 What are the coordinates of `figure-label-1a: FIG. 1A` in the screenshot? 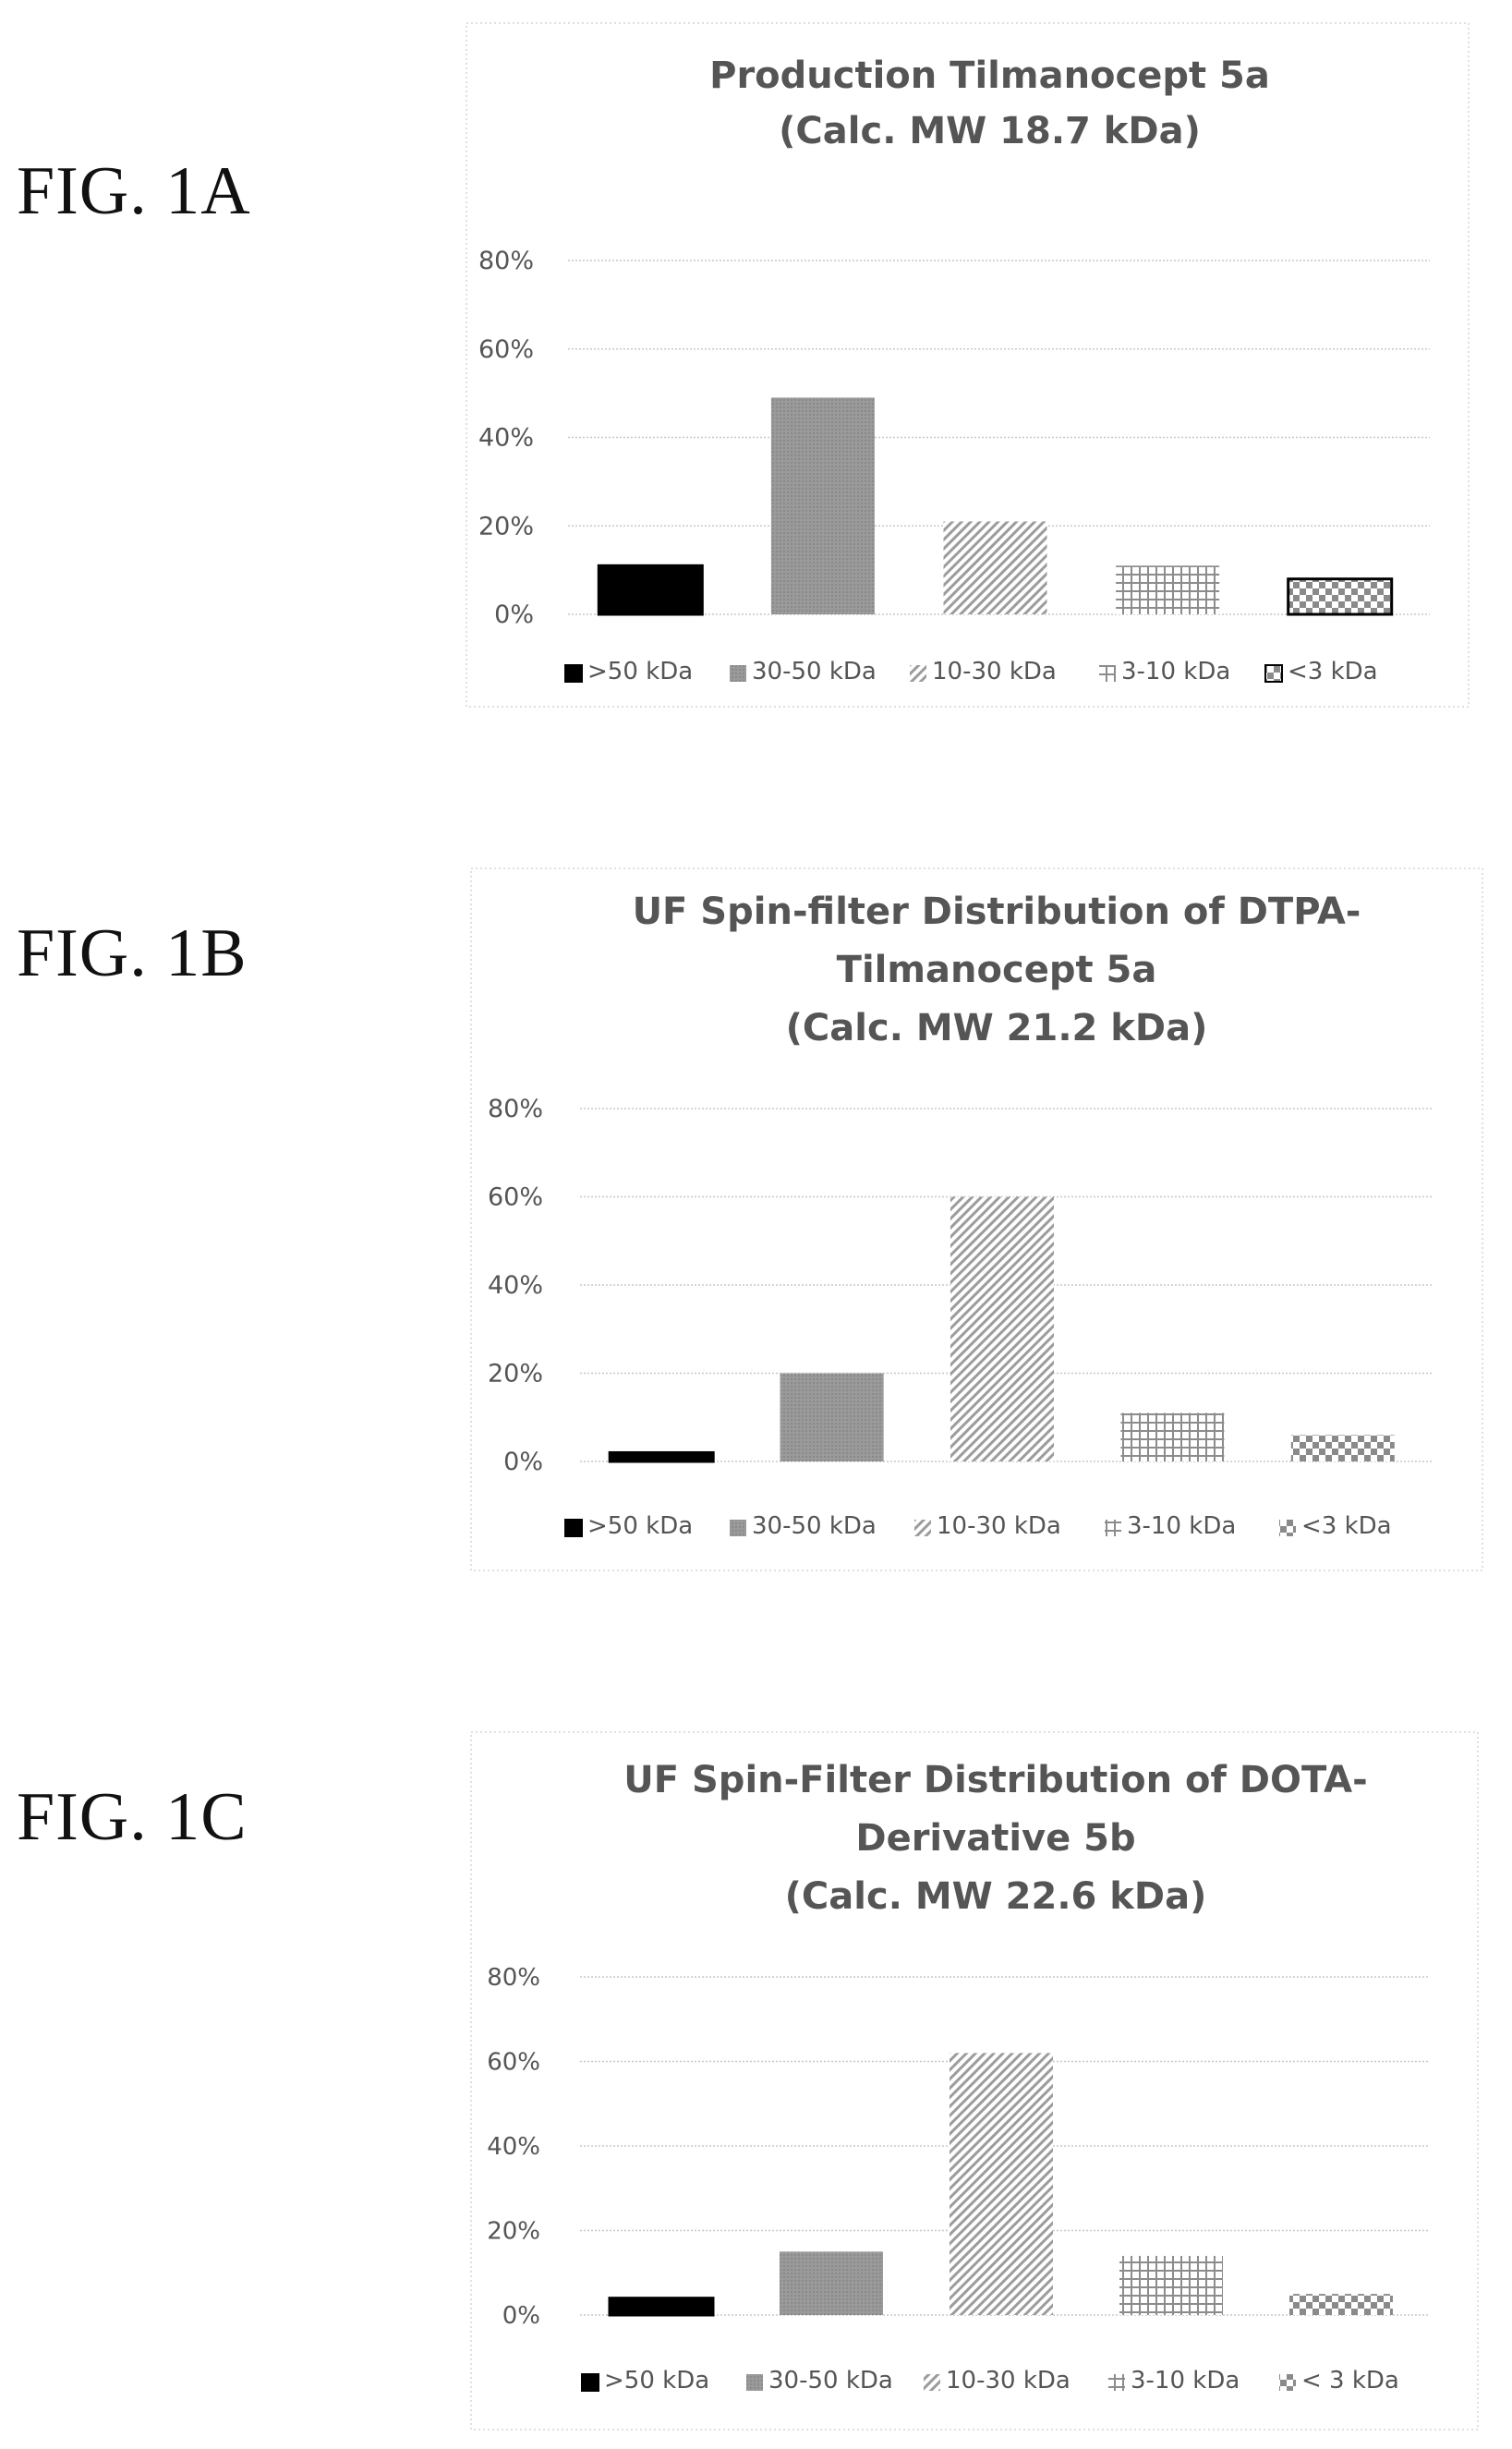 It's located at (134, 191).